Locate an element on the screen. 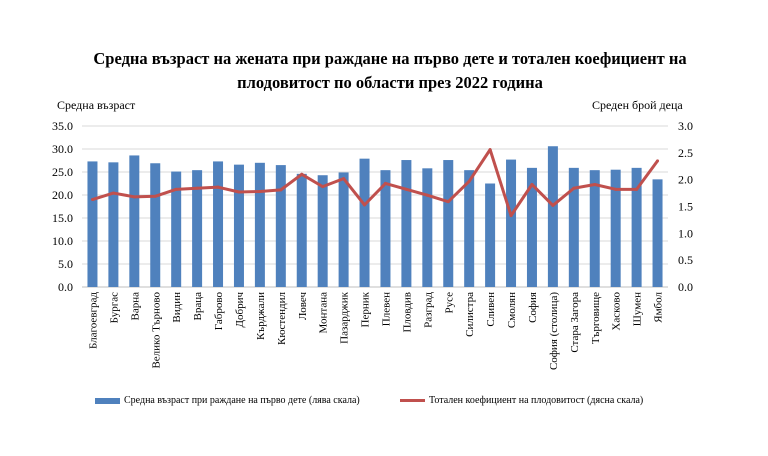 This screenshot has width=768, height=456. right-tick-label: 1.5 is located at coordinates (685, 207).